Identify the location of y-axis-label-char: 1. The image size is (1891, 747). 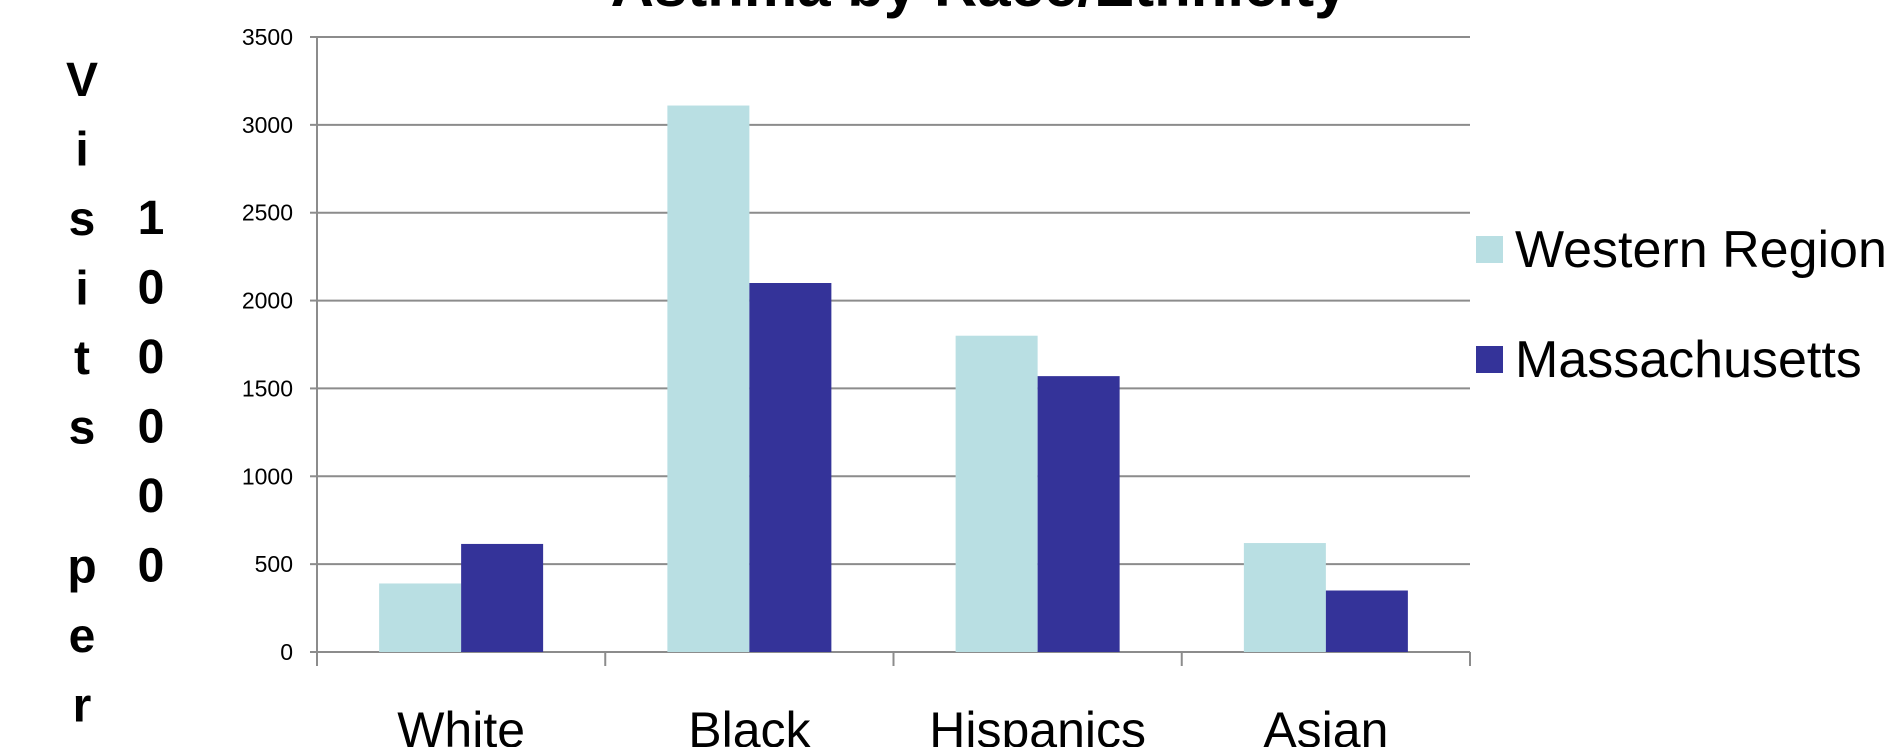
(151, 218).